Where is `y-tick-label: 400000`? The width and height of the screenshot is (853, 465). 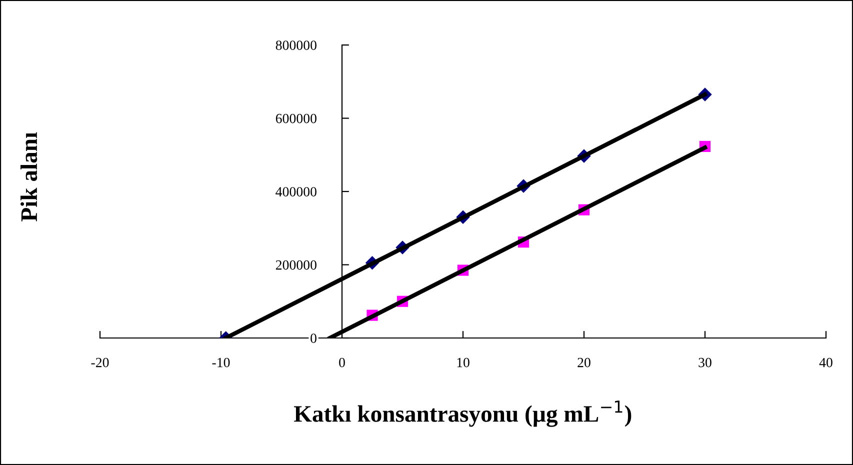
y-tick-label: 400000 is located at coordinates (296, 191).